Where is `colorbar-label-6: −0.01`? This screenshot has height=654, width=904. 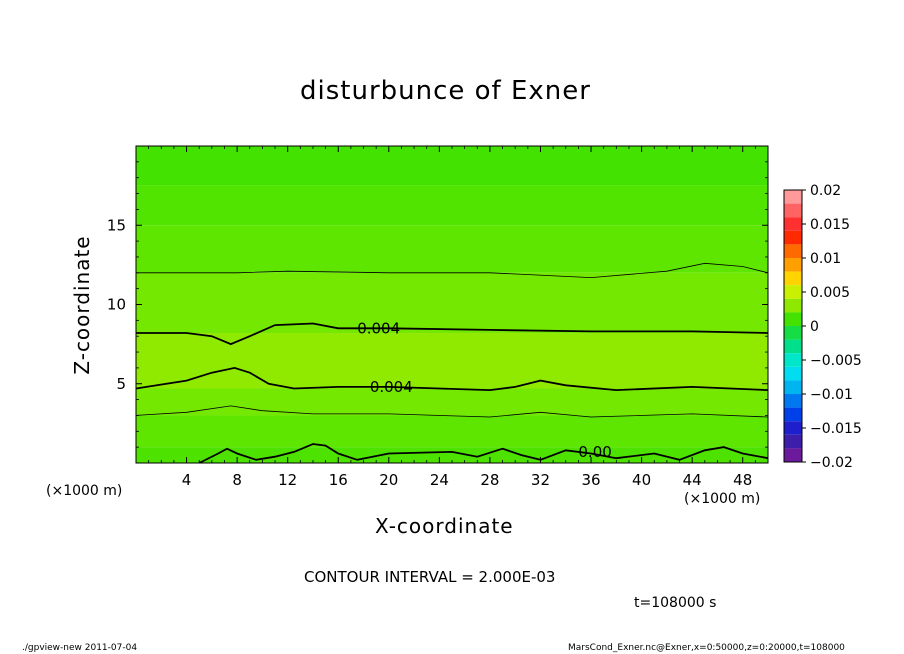
colorbar-label-6: −0.01 is located at coordinates (831, 395).